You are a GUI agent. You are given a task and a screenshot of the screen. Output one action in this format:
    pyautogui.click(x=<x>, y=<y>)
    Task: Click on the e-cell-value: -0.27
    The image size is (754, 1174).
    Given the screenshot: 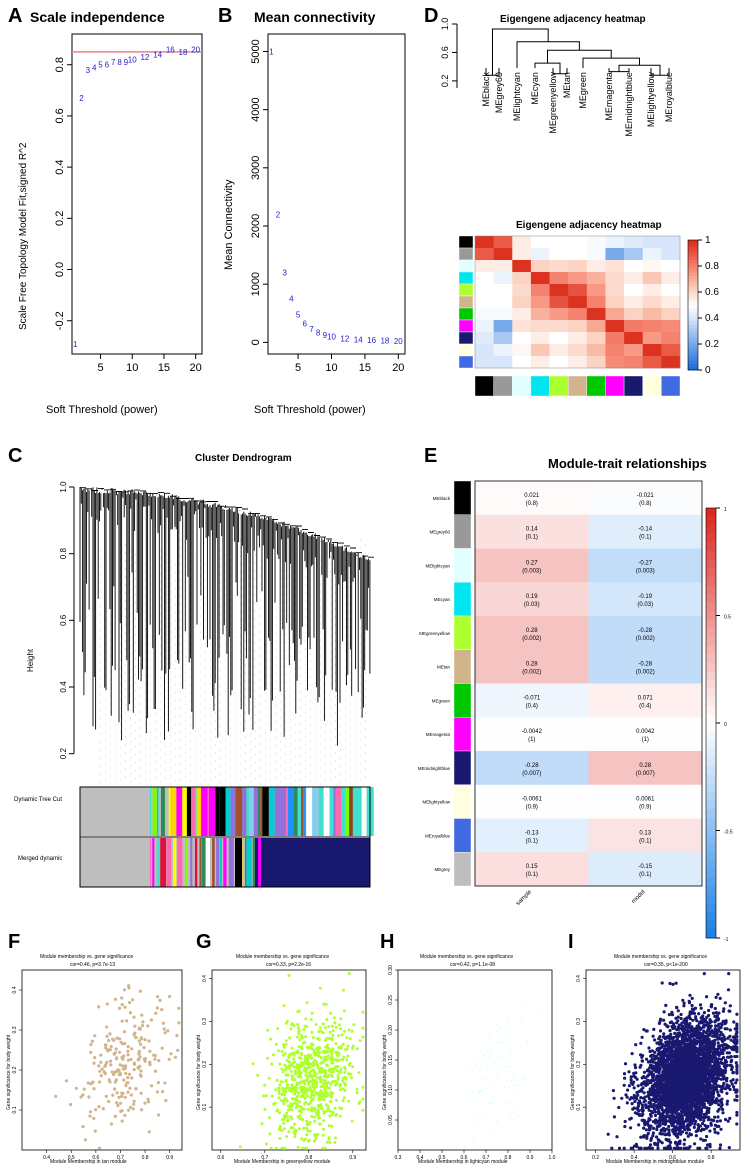 What is the action you would take?
    pyautogui.click(x=645, y=563)
    